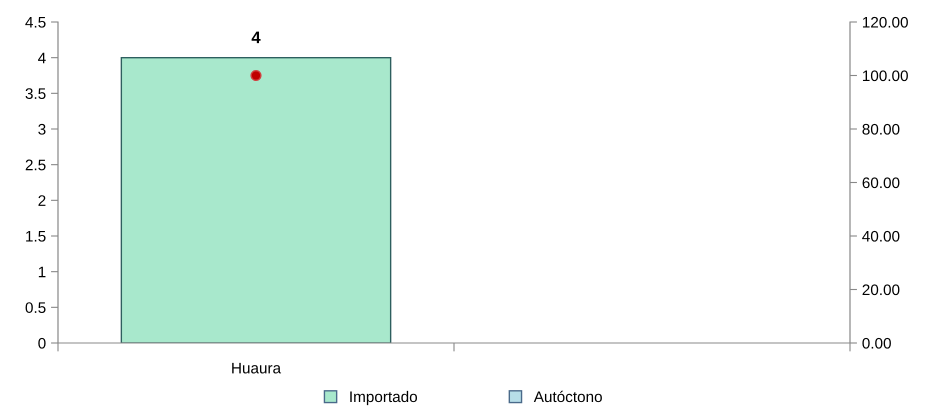 This screenshot has width=927, height=414. Describe the element at coordinates (36, 308) in the screenshot. I see `y-tick-label: 0.5` at that location.